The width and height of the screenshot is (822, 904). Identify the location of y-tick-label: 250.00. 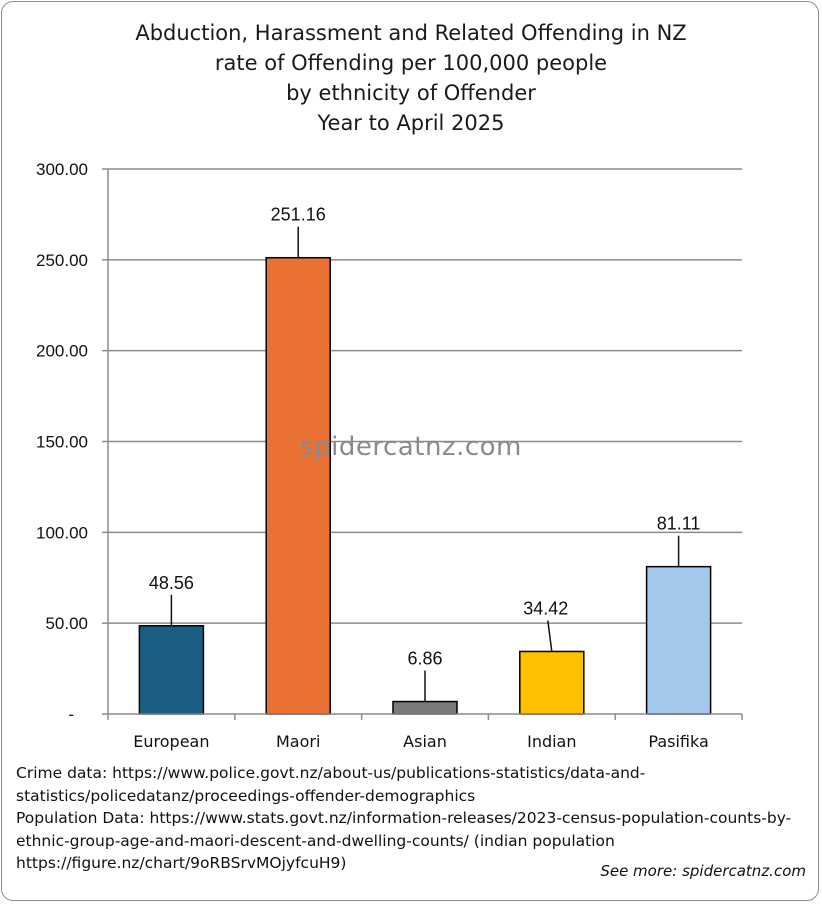
(62, 260).